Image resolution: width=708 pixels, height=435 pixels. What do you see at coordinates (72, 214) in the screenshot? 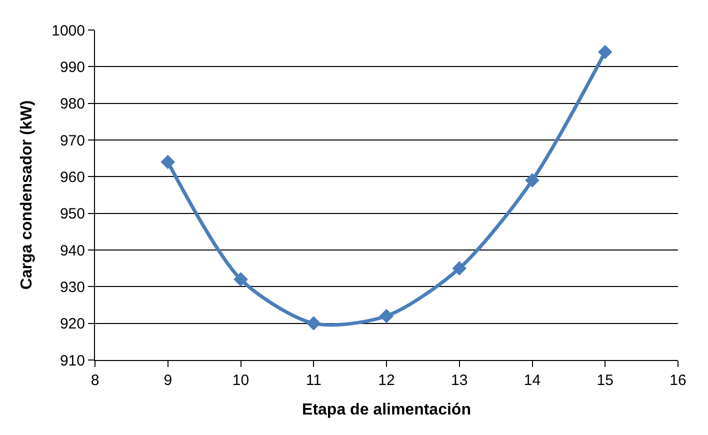
I see `y-tick-label: 950` at bounding box center [72, 214].